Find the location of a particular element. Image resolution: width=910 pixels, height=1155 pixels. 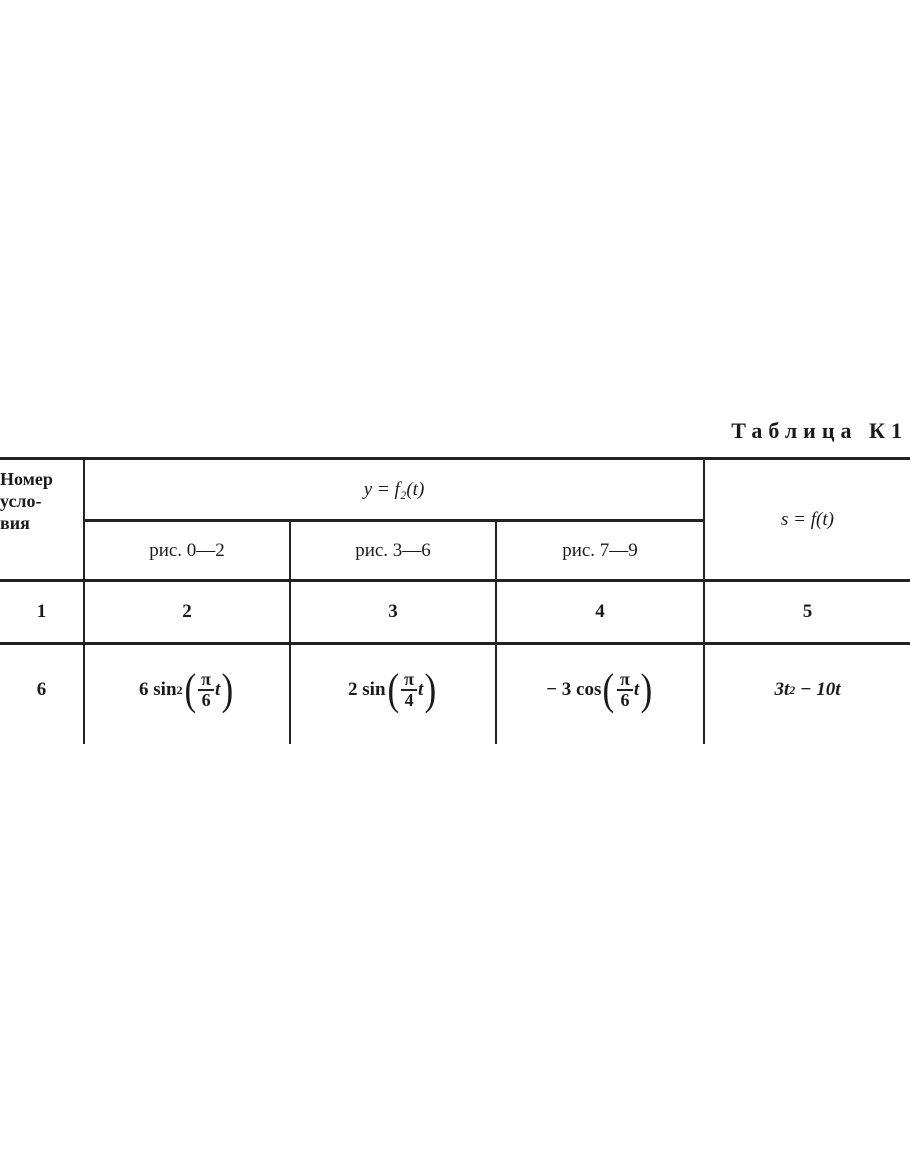

rule-v3 is located at coordinates (496, 632).